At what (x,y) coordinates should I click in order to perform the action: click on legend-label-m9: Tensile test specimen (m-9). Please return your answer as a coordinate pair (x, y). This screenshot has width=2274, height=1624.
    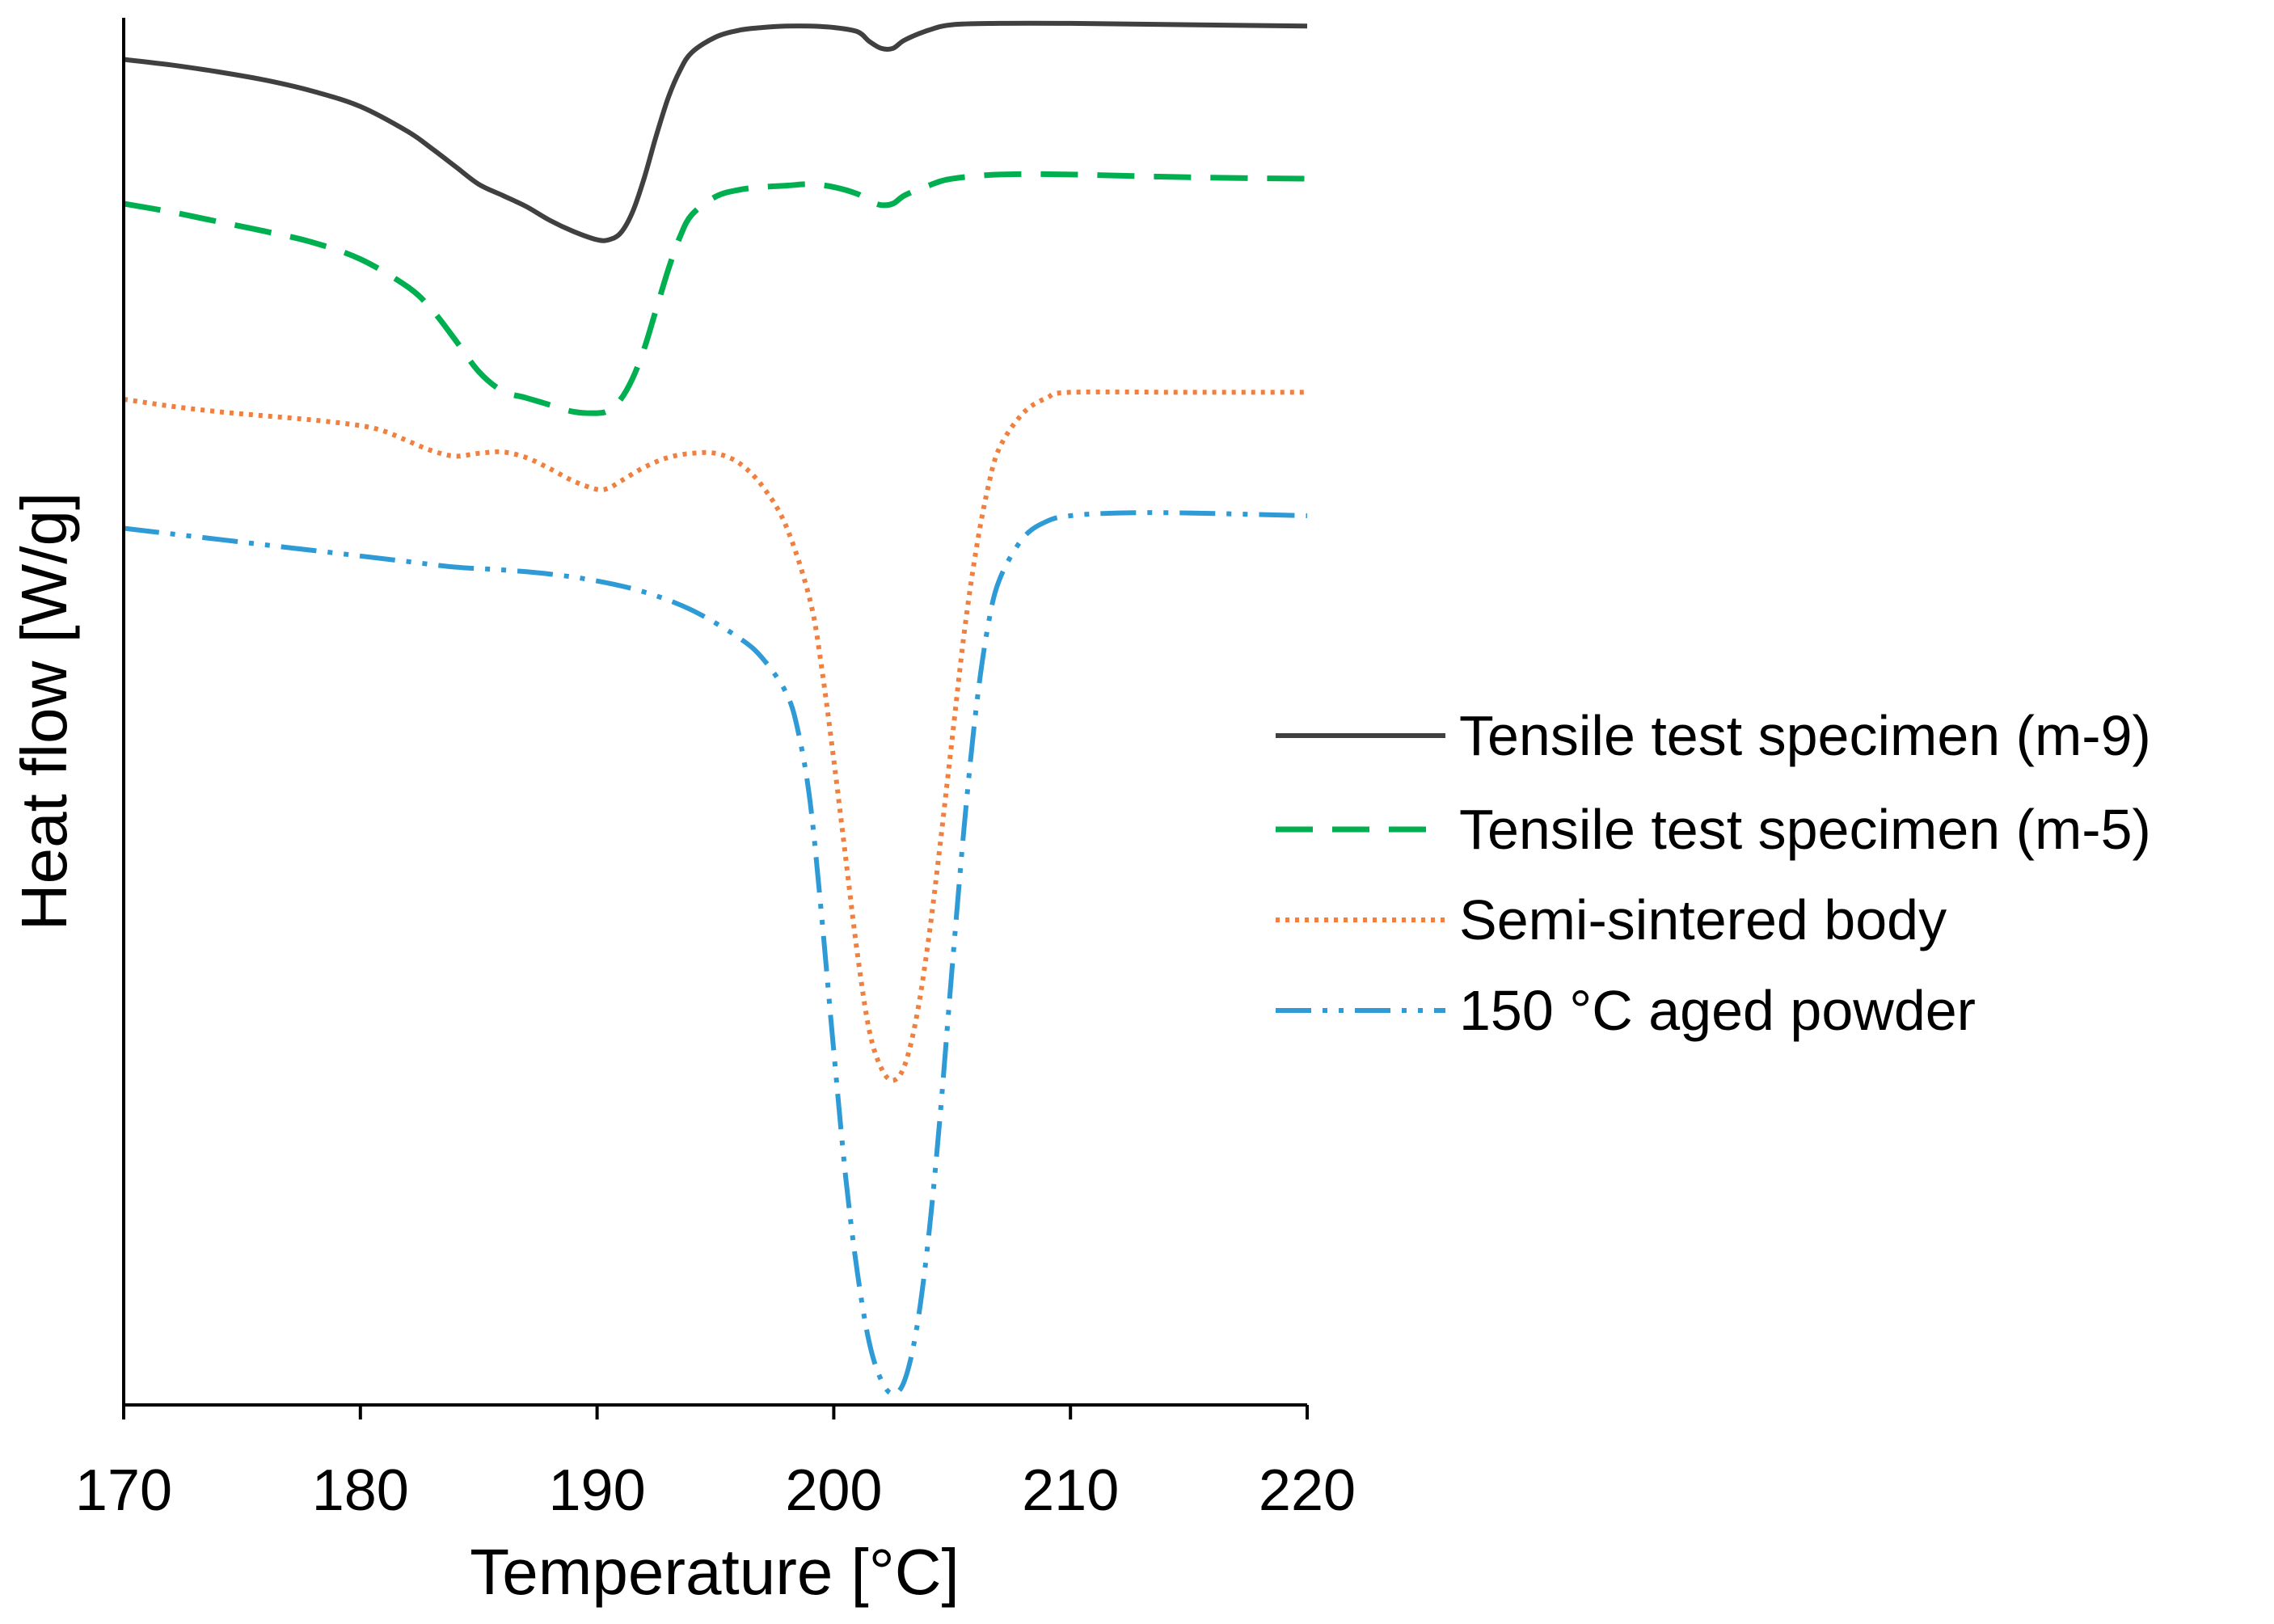
    Looking at the image, I should click on (1805, 735).